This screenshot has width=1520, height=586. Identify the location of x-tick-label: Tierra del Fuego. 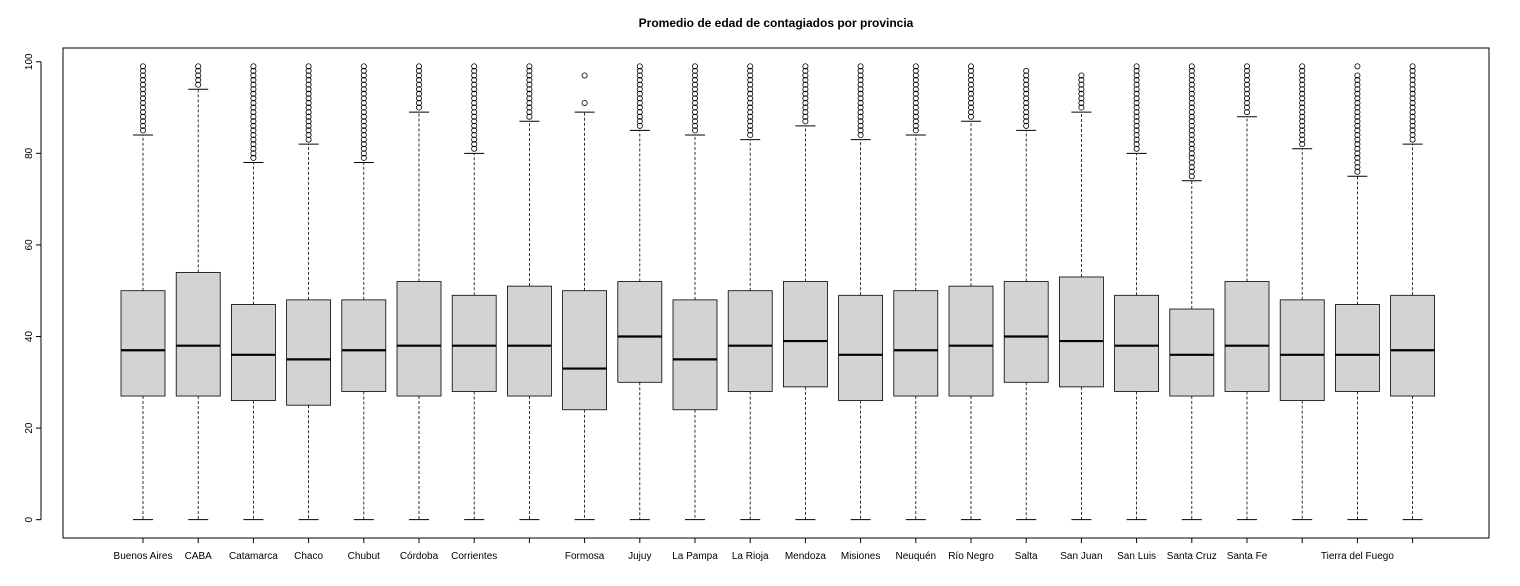
(1357, 556).